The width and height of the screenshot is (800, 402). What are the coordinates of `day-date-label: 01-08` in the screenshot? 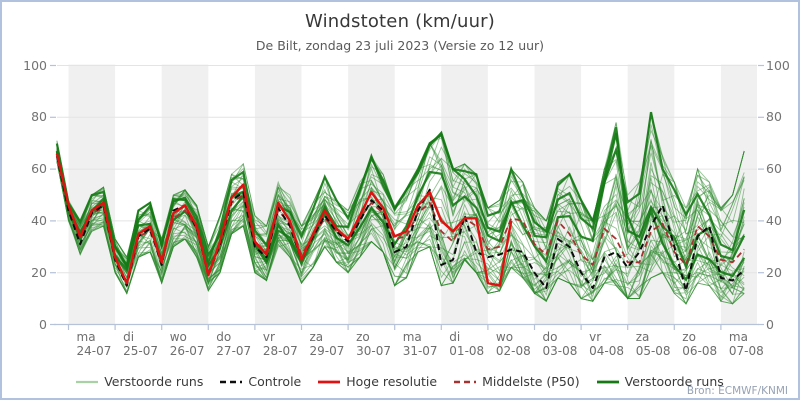 It's located at (467, 350).